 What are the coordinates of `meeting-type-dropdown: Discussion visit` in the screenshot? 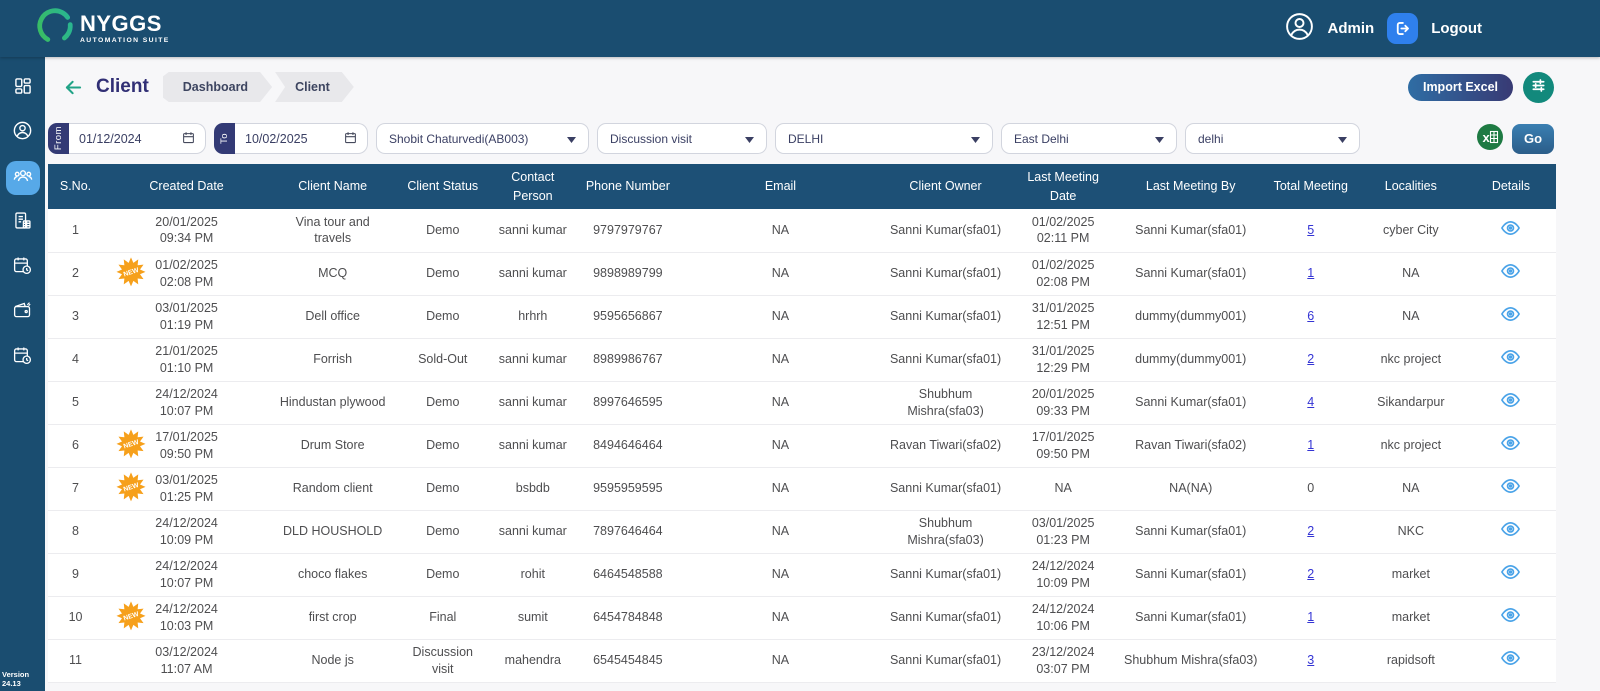 It's located at (682, 138).